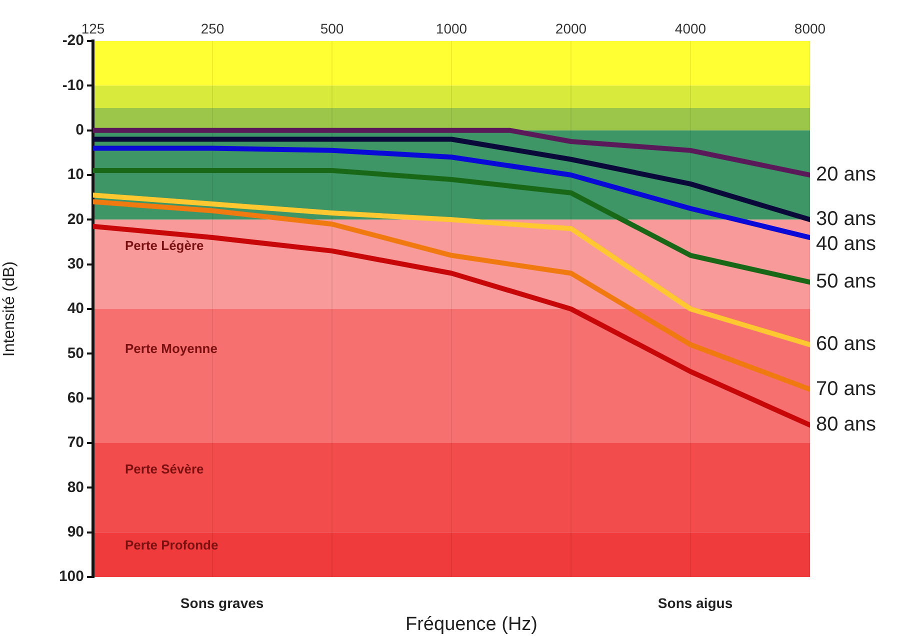 The height and width of the screenshot is (640, 917). I want to click on y-tick-label: 0, so click(80, 129).